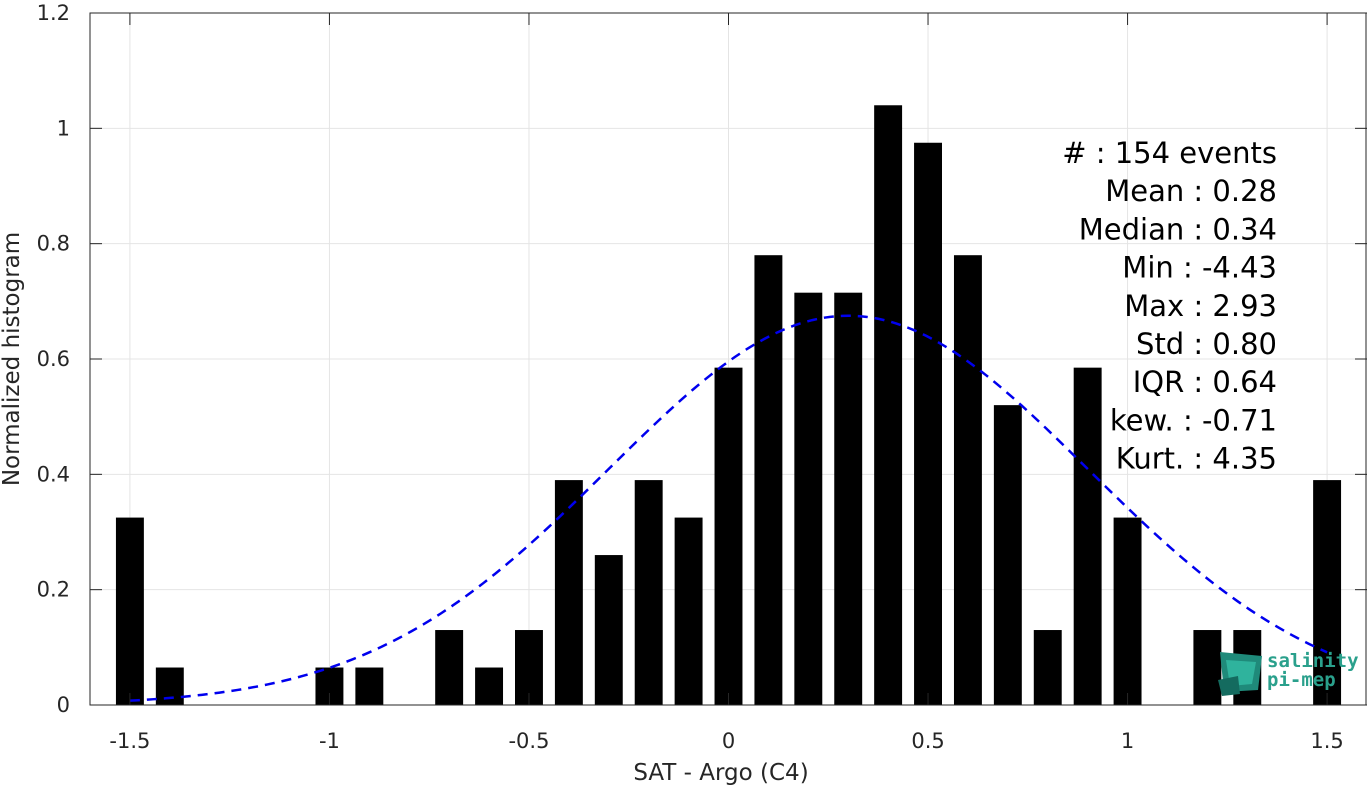 The height and width of the screenshot is (787, 1367). What do you see at coordinates (528, 741) in the screenshot?
I see `x-tick-label: -0.5` at bounding box center [528, 741].